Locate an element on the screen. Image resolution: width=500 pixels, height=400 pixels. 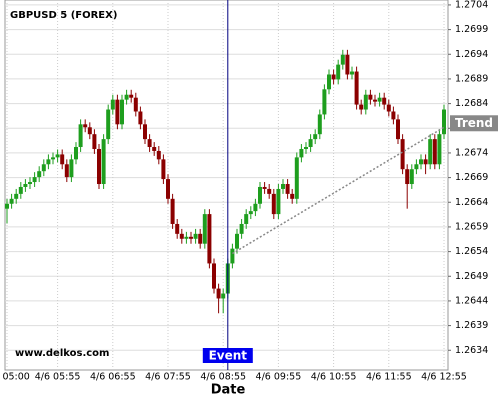
y-tick-label: 1.2649 is located at coordinates (471, 276).